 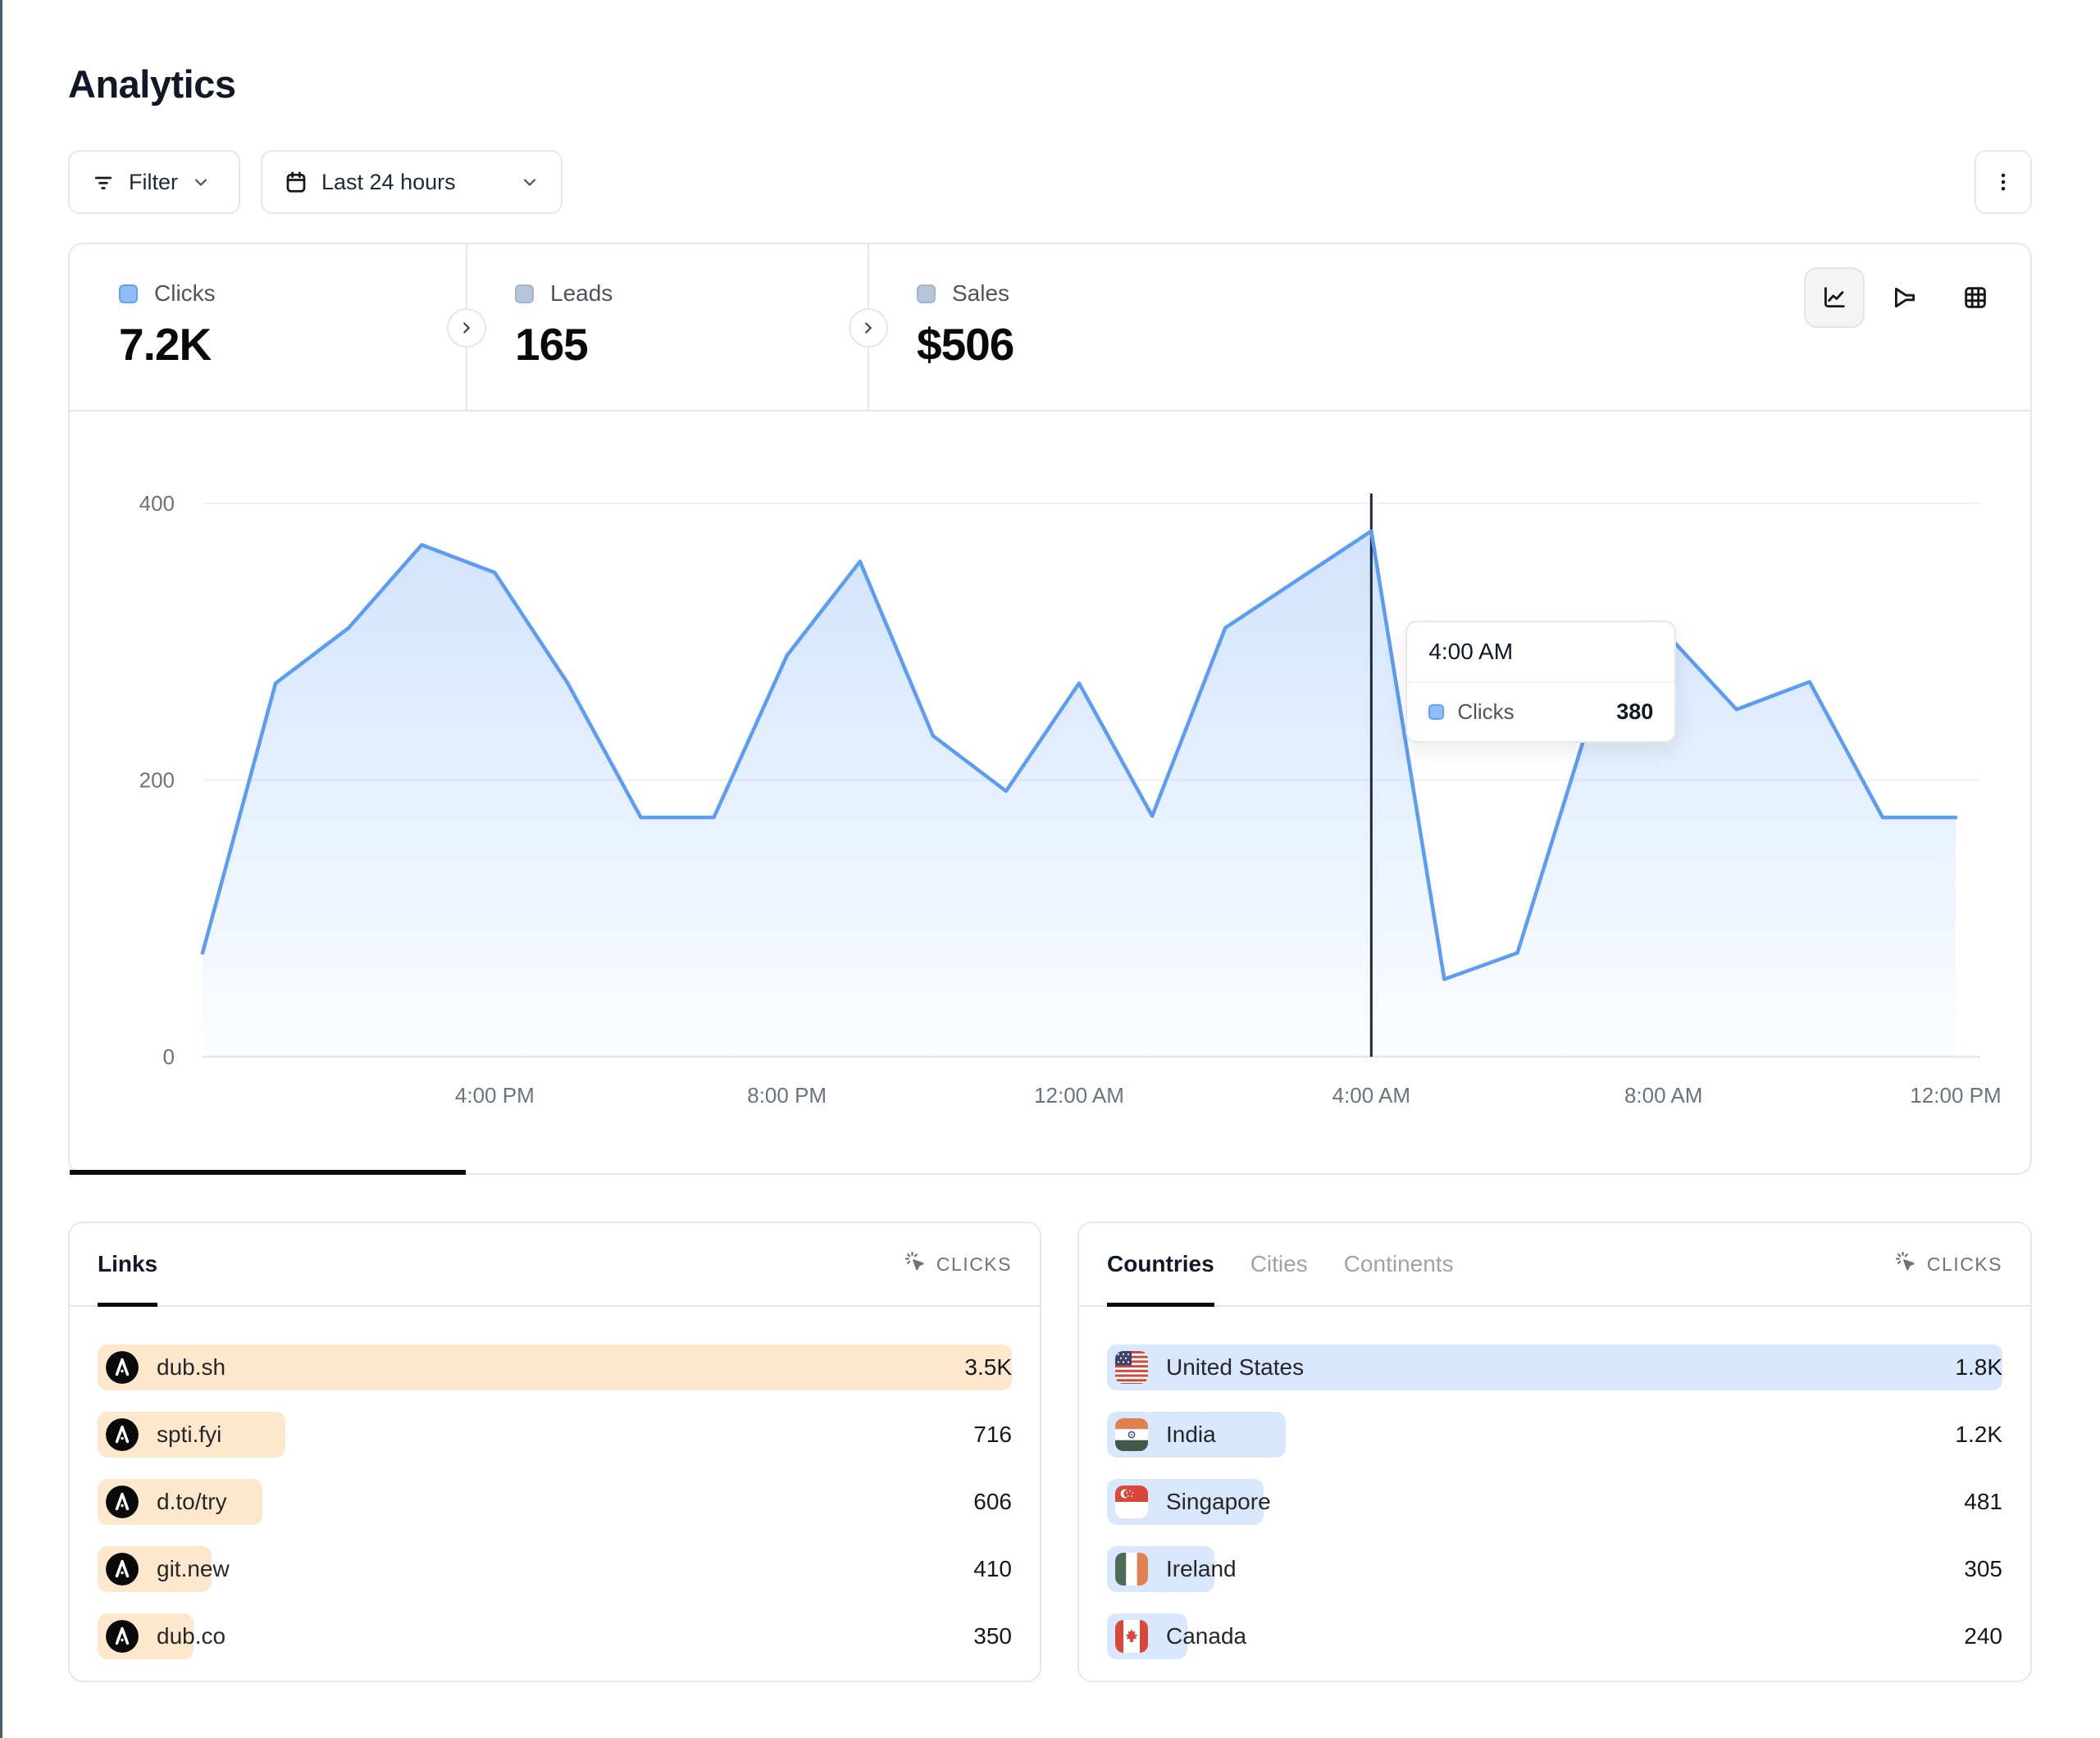 What do you see at coordinates (185, 293) in the screenshot?
I see `clicks-label: Clicks` at bounding box center [185, 293].